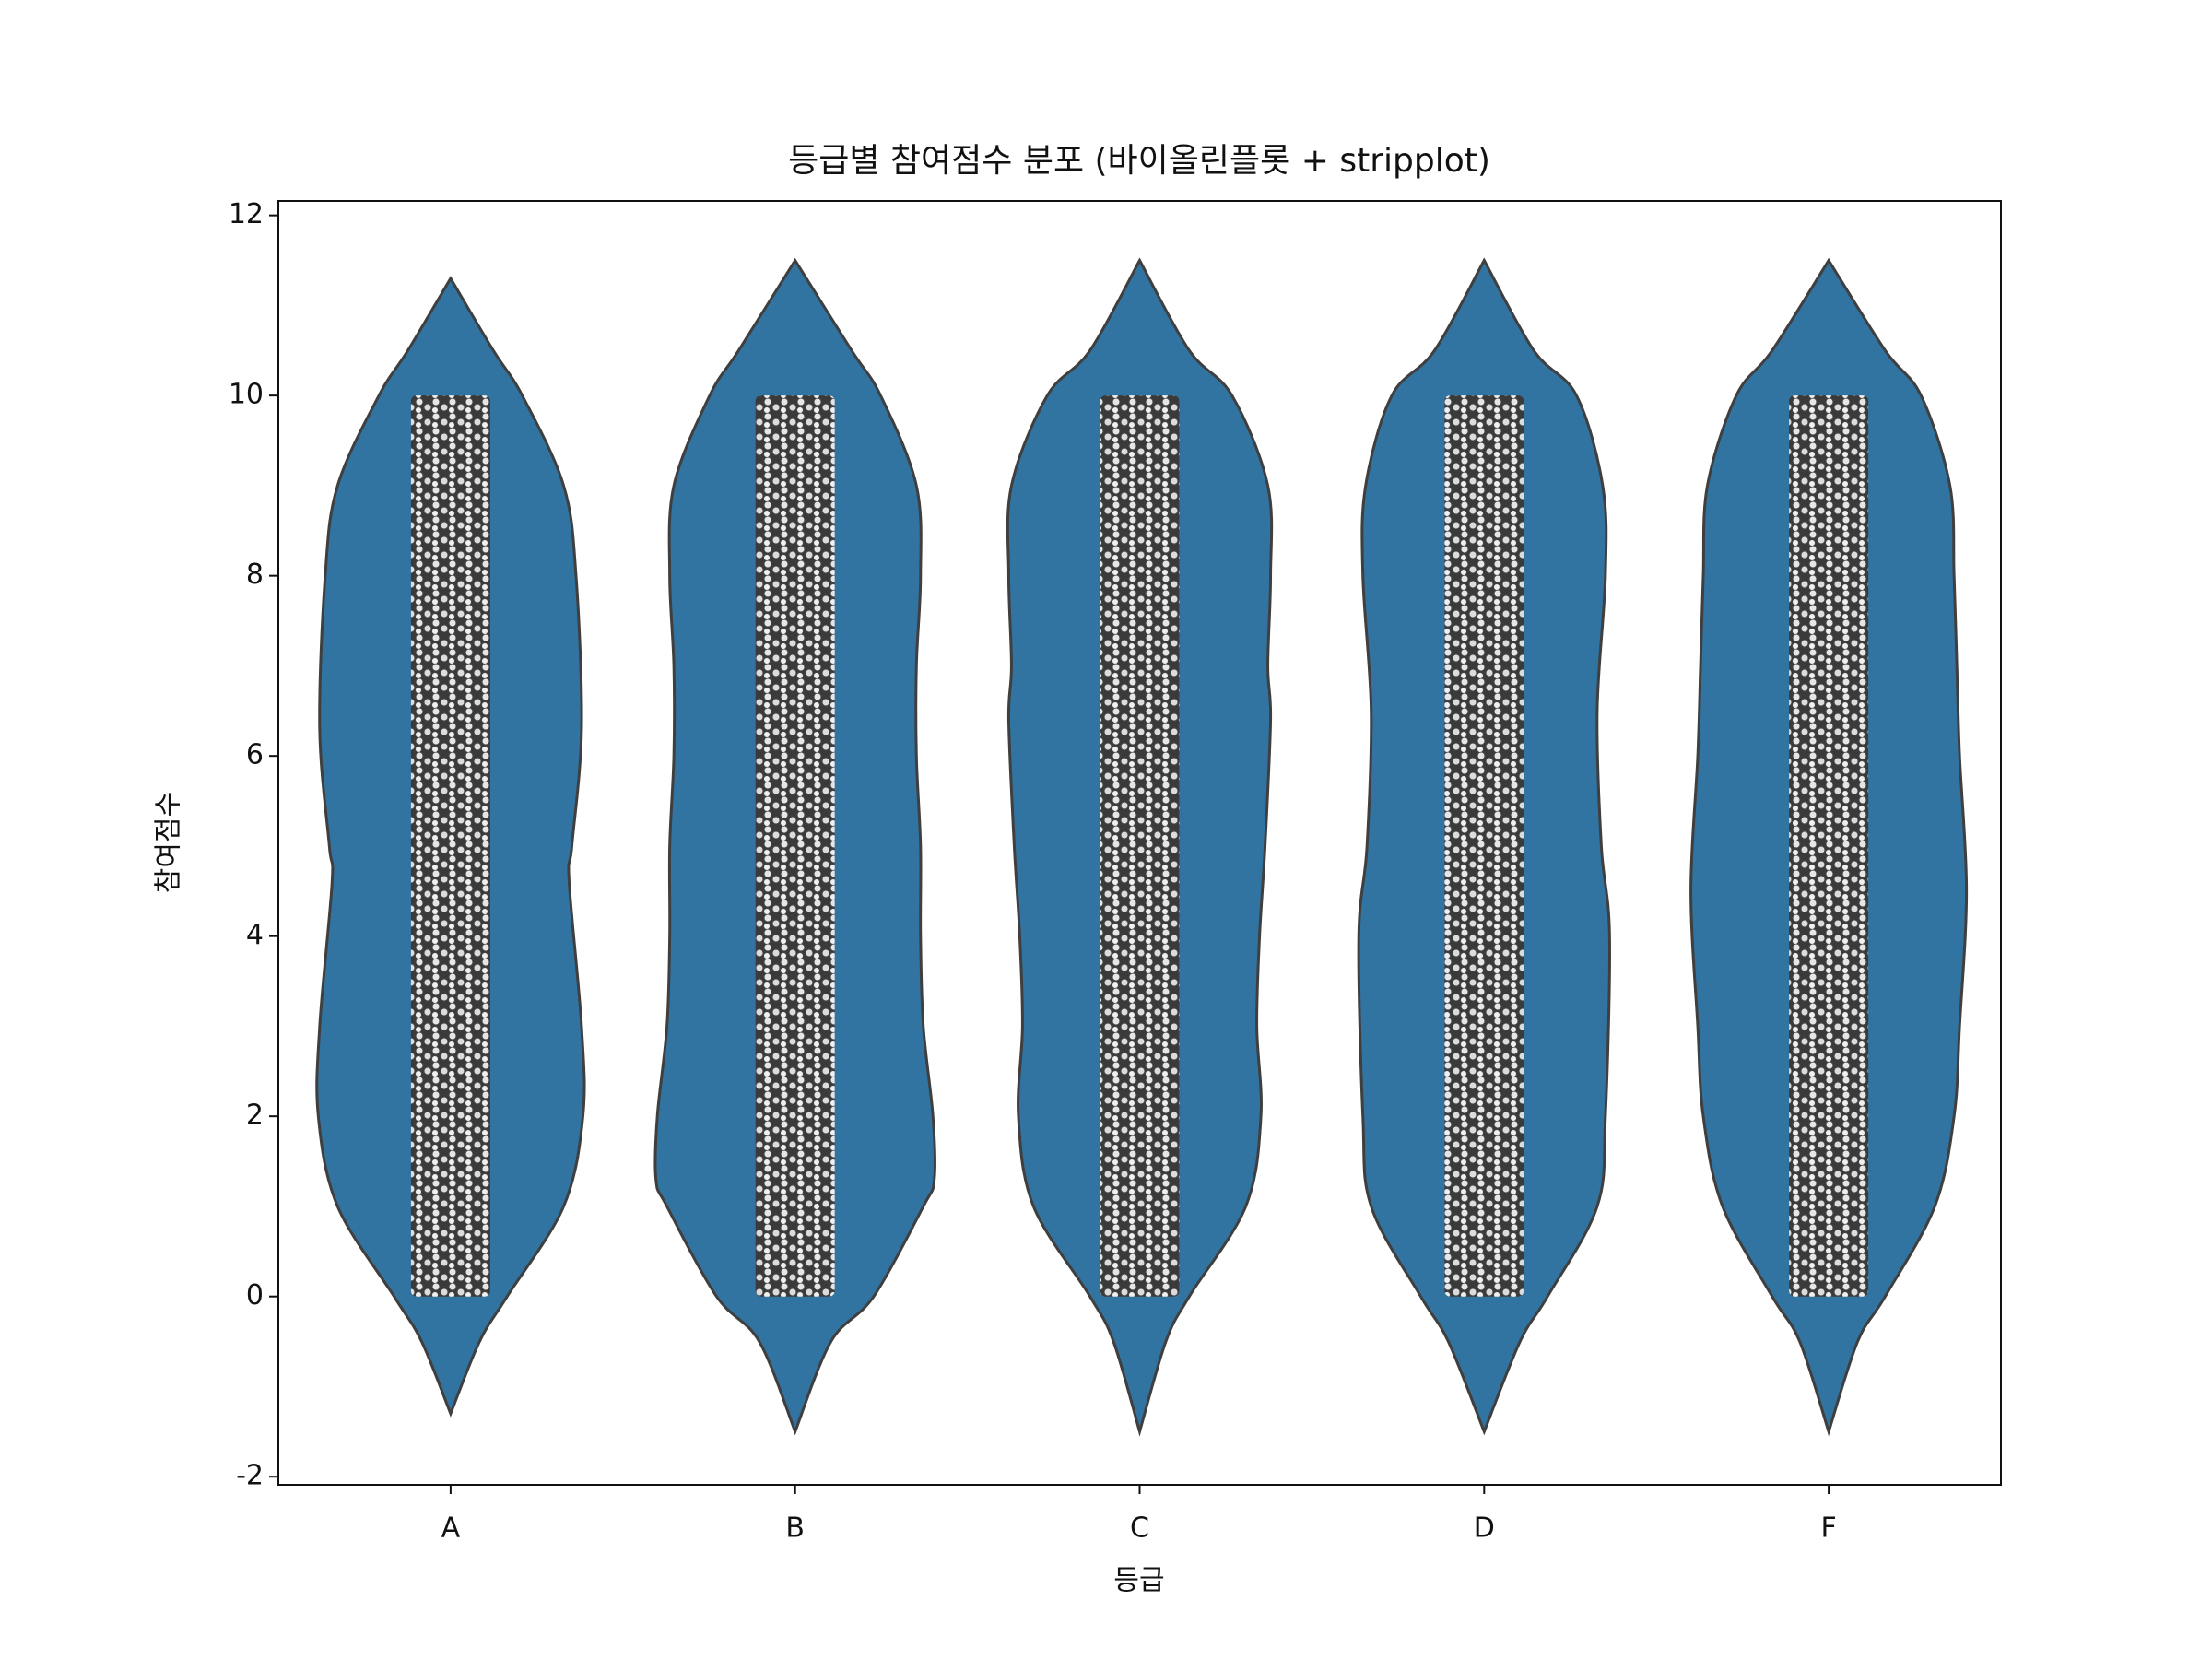  Describe the element at coordinates (255, 935) in the screenshot. I see `y-tick-label: 4` at that location.